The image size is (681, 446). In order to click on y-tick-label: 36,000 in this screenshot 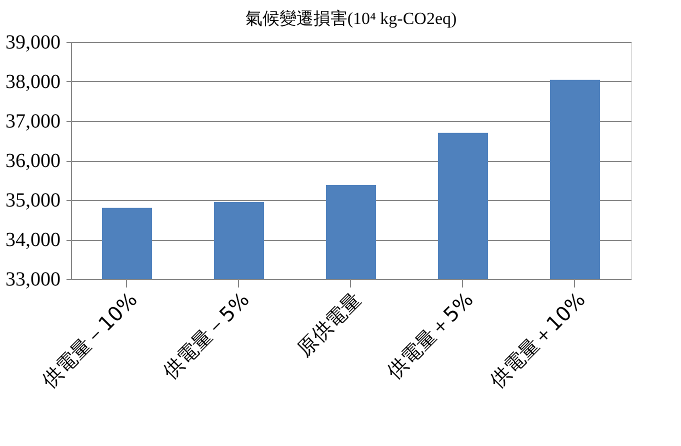, I will do `click(33, 161)`.